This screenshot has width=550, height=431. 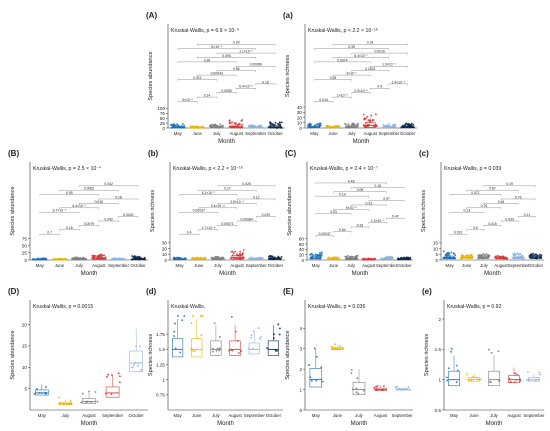 I want to click on bracket-p-value: 0.64, so click(x=501, y=202).